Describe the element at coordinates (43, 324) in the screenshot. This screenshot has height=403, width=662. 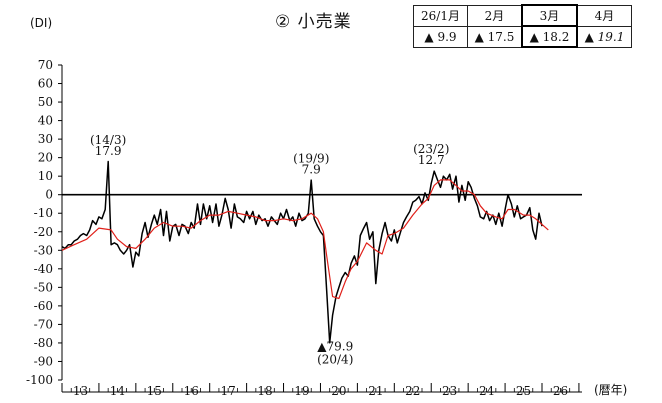
I see `y-tick-label: -70` at that location.